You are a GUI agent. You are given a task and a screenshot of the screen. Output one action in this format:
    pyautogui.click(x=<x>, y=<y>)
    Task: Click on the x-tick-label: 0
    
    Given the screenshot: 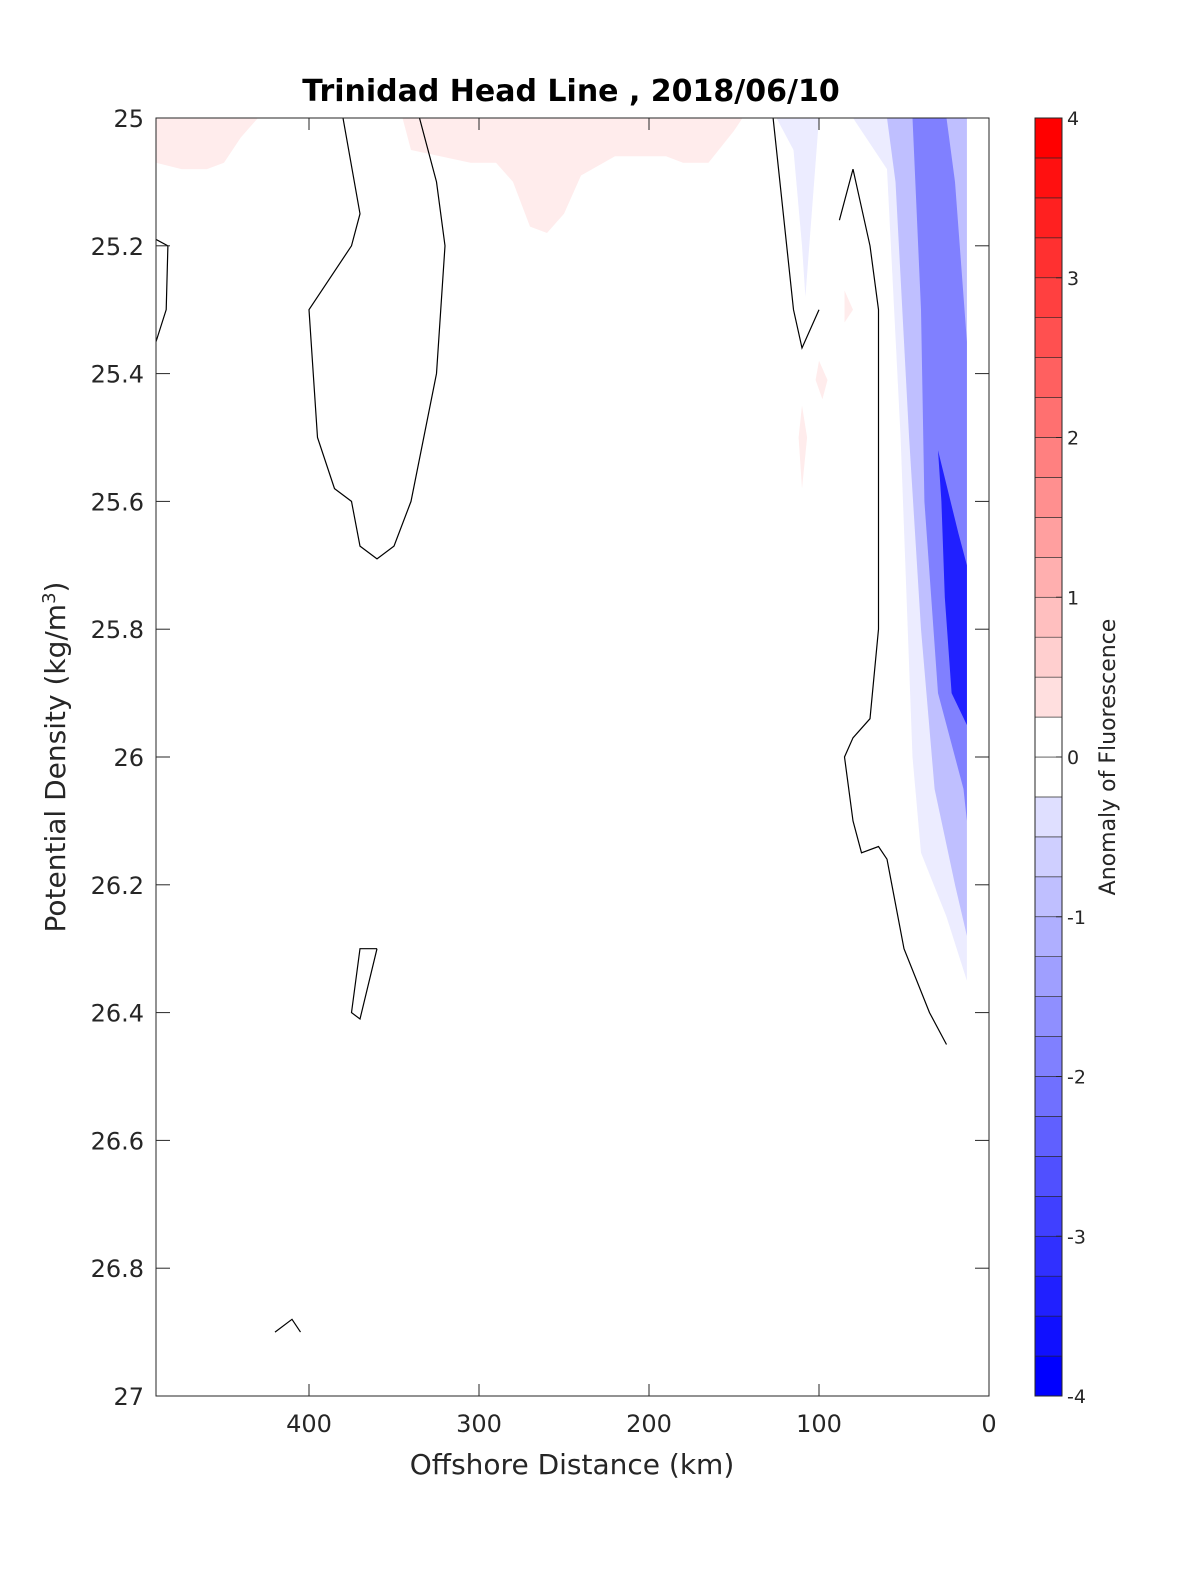 What is the action you would take?
    pyautogui.click(x=988, y=1424)
    